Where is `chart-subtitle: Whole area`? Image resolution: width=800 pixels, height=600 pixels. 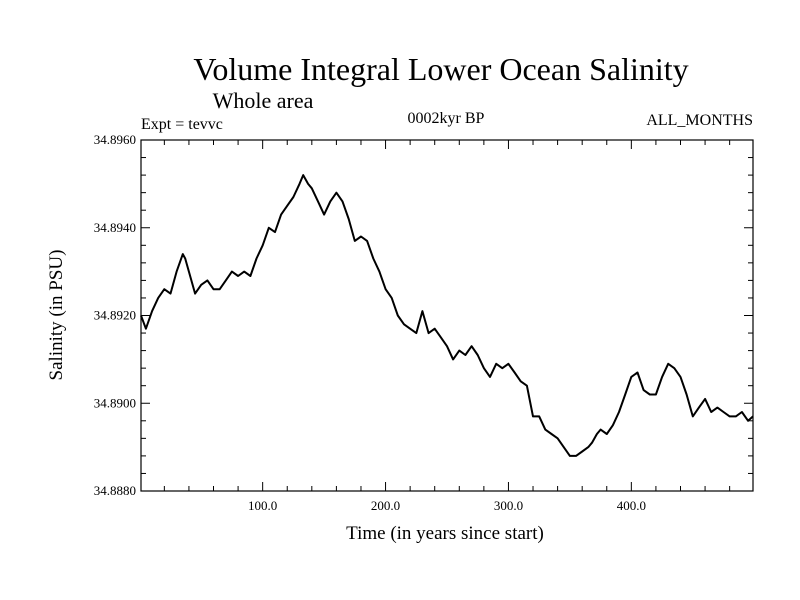 chart-subtitle: Whole area is located at coordinates (263, 100).